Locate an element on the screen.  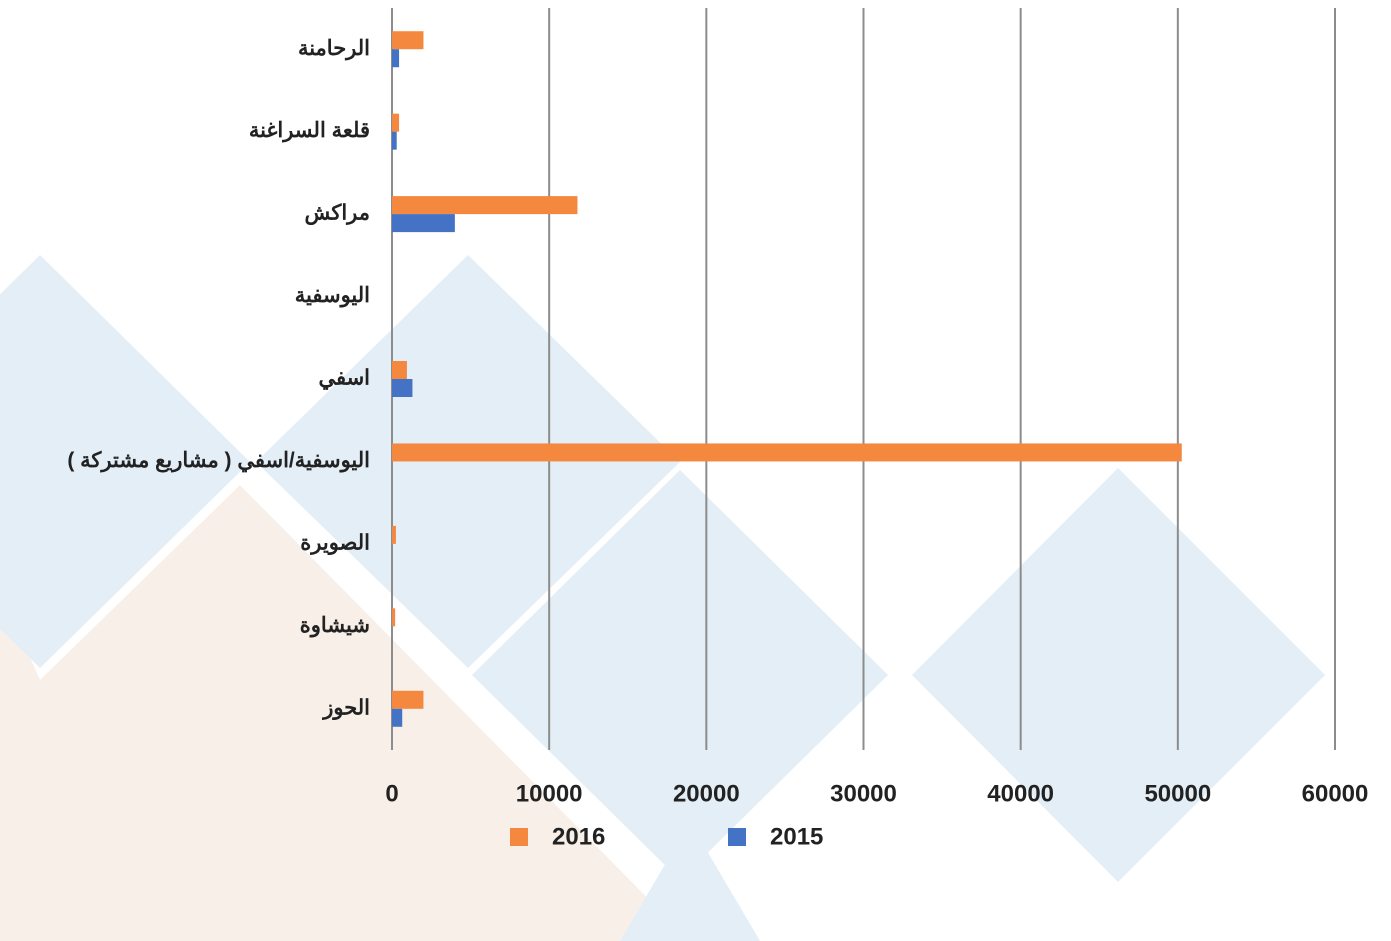
x-tick-label: 50000 is located at coordinates (1177, 793).